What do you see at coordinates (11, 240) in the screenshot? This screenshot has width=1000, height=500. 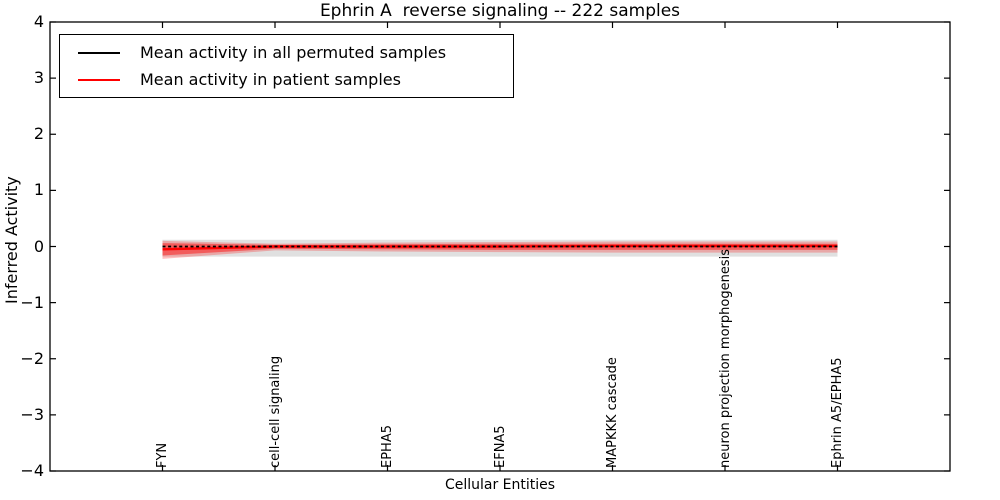 I see `y-axis-label: Inferred Activity` at bounding box center [11, 240].